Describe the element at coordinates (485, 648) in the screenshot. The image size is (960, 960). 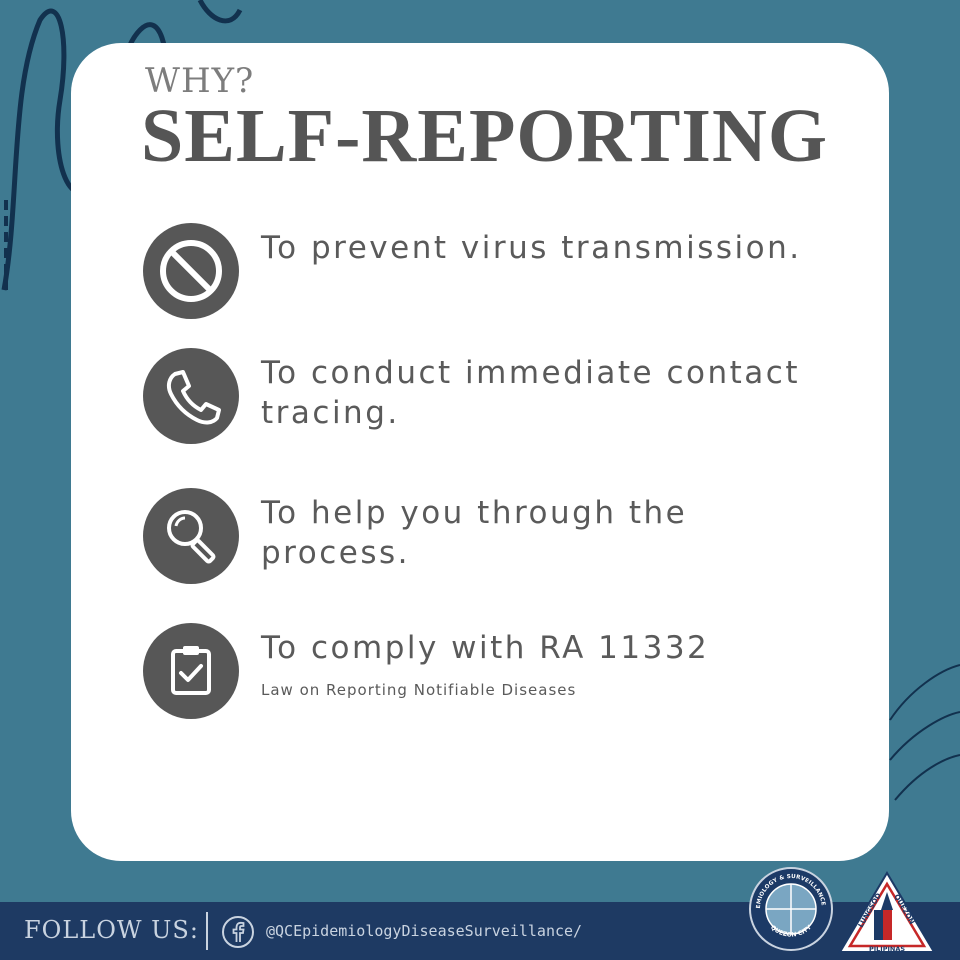
I see `reason-text: To comply with RA 11332` at that location.